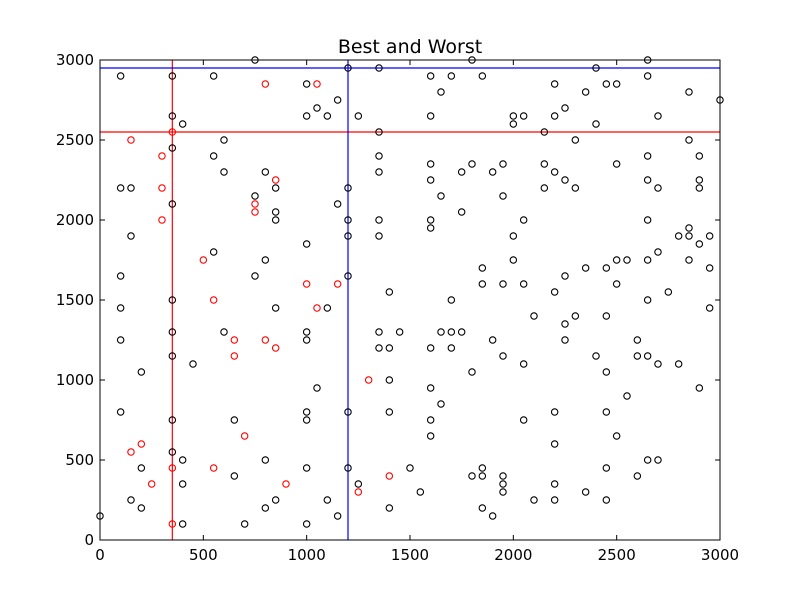 The width and height of the screenshot is (800, 600). What do you see at coordinates (513, 555) in the screenshot?
I see `x-tick-label: 2000` at bounding box center [513, 555].